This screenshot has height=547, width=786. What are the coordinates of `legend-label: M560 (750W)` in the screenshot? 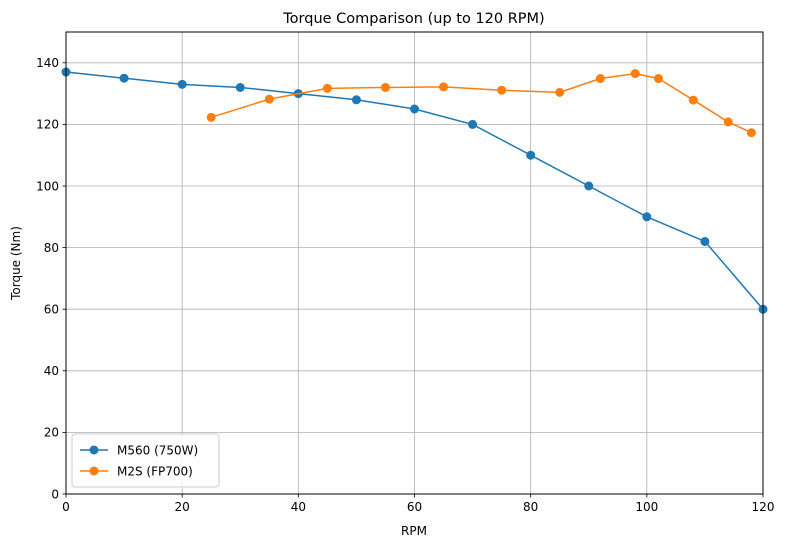 It's located at (157, 451).